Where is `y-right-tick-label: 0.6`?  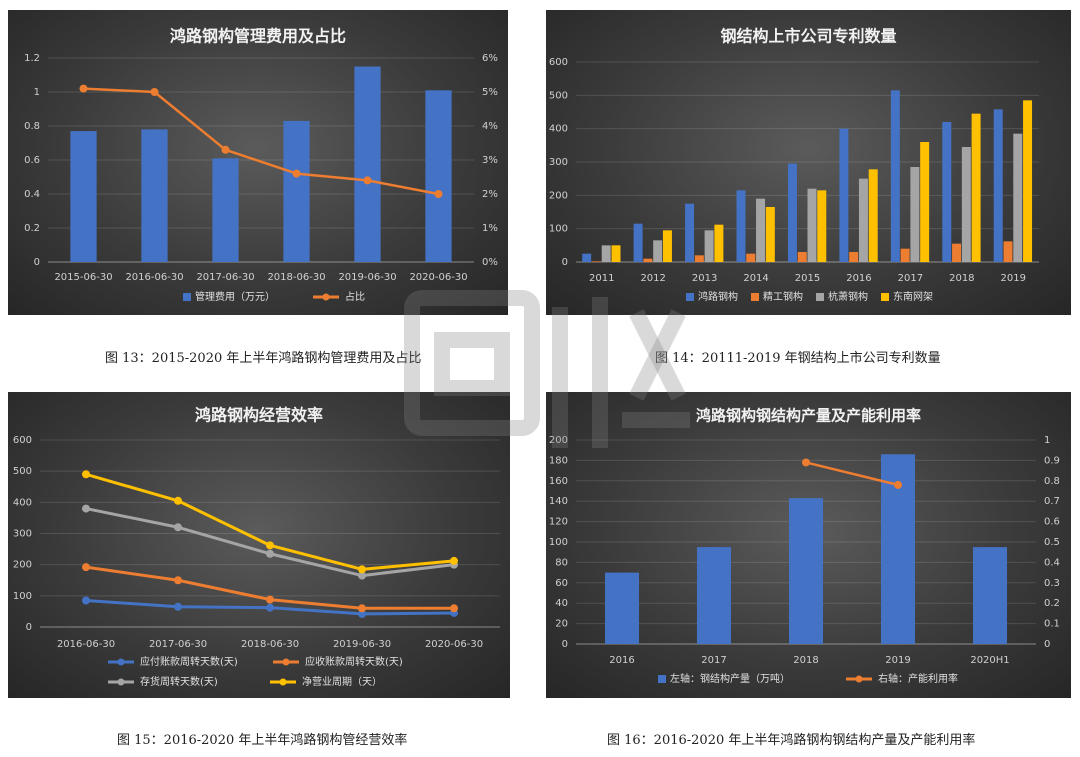 y-right-tick-label: 0.6 is located at coordinates (1052, 522).